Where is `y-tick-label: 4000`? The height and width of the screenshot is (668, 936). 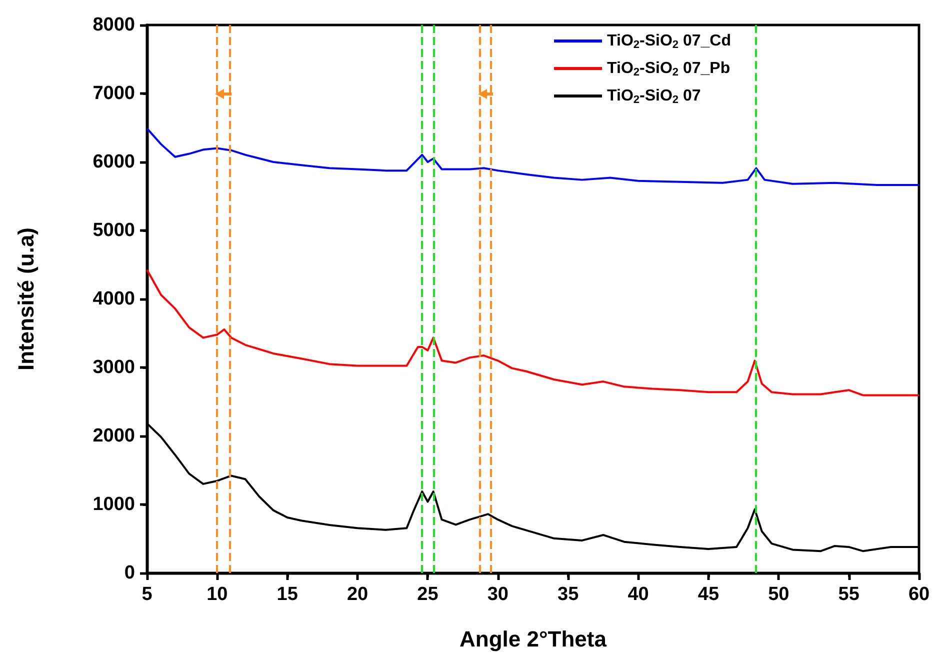
y-tick-label: 4000 is located at coordinates (113, 299).